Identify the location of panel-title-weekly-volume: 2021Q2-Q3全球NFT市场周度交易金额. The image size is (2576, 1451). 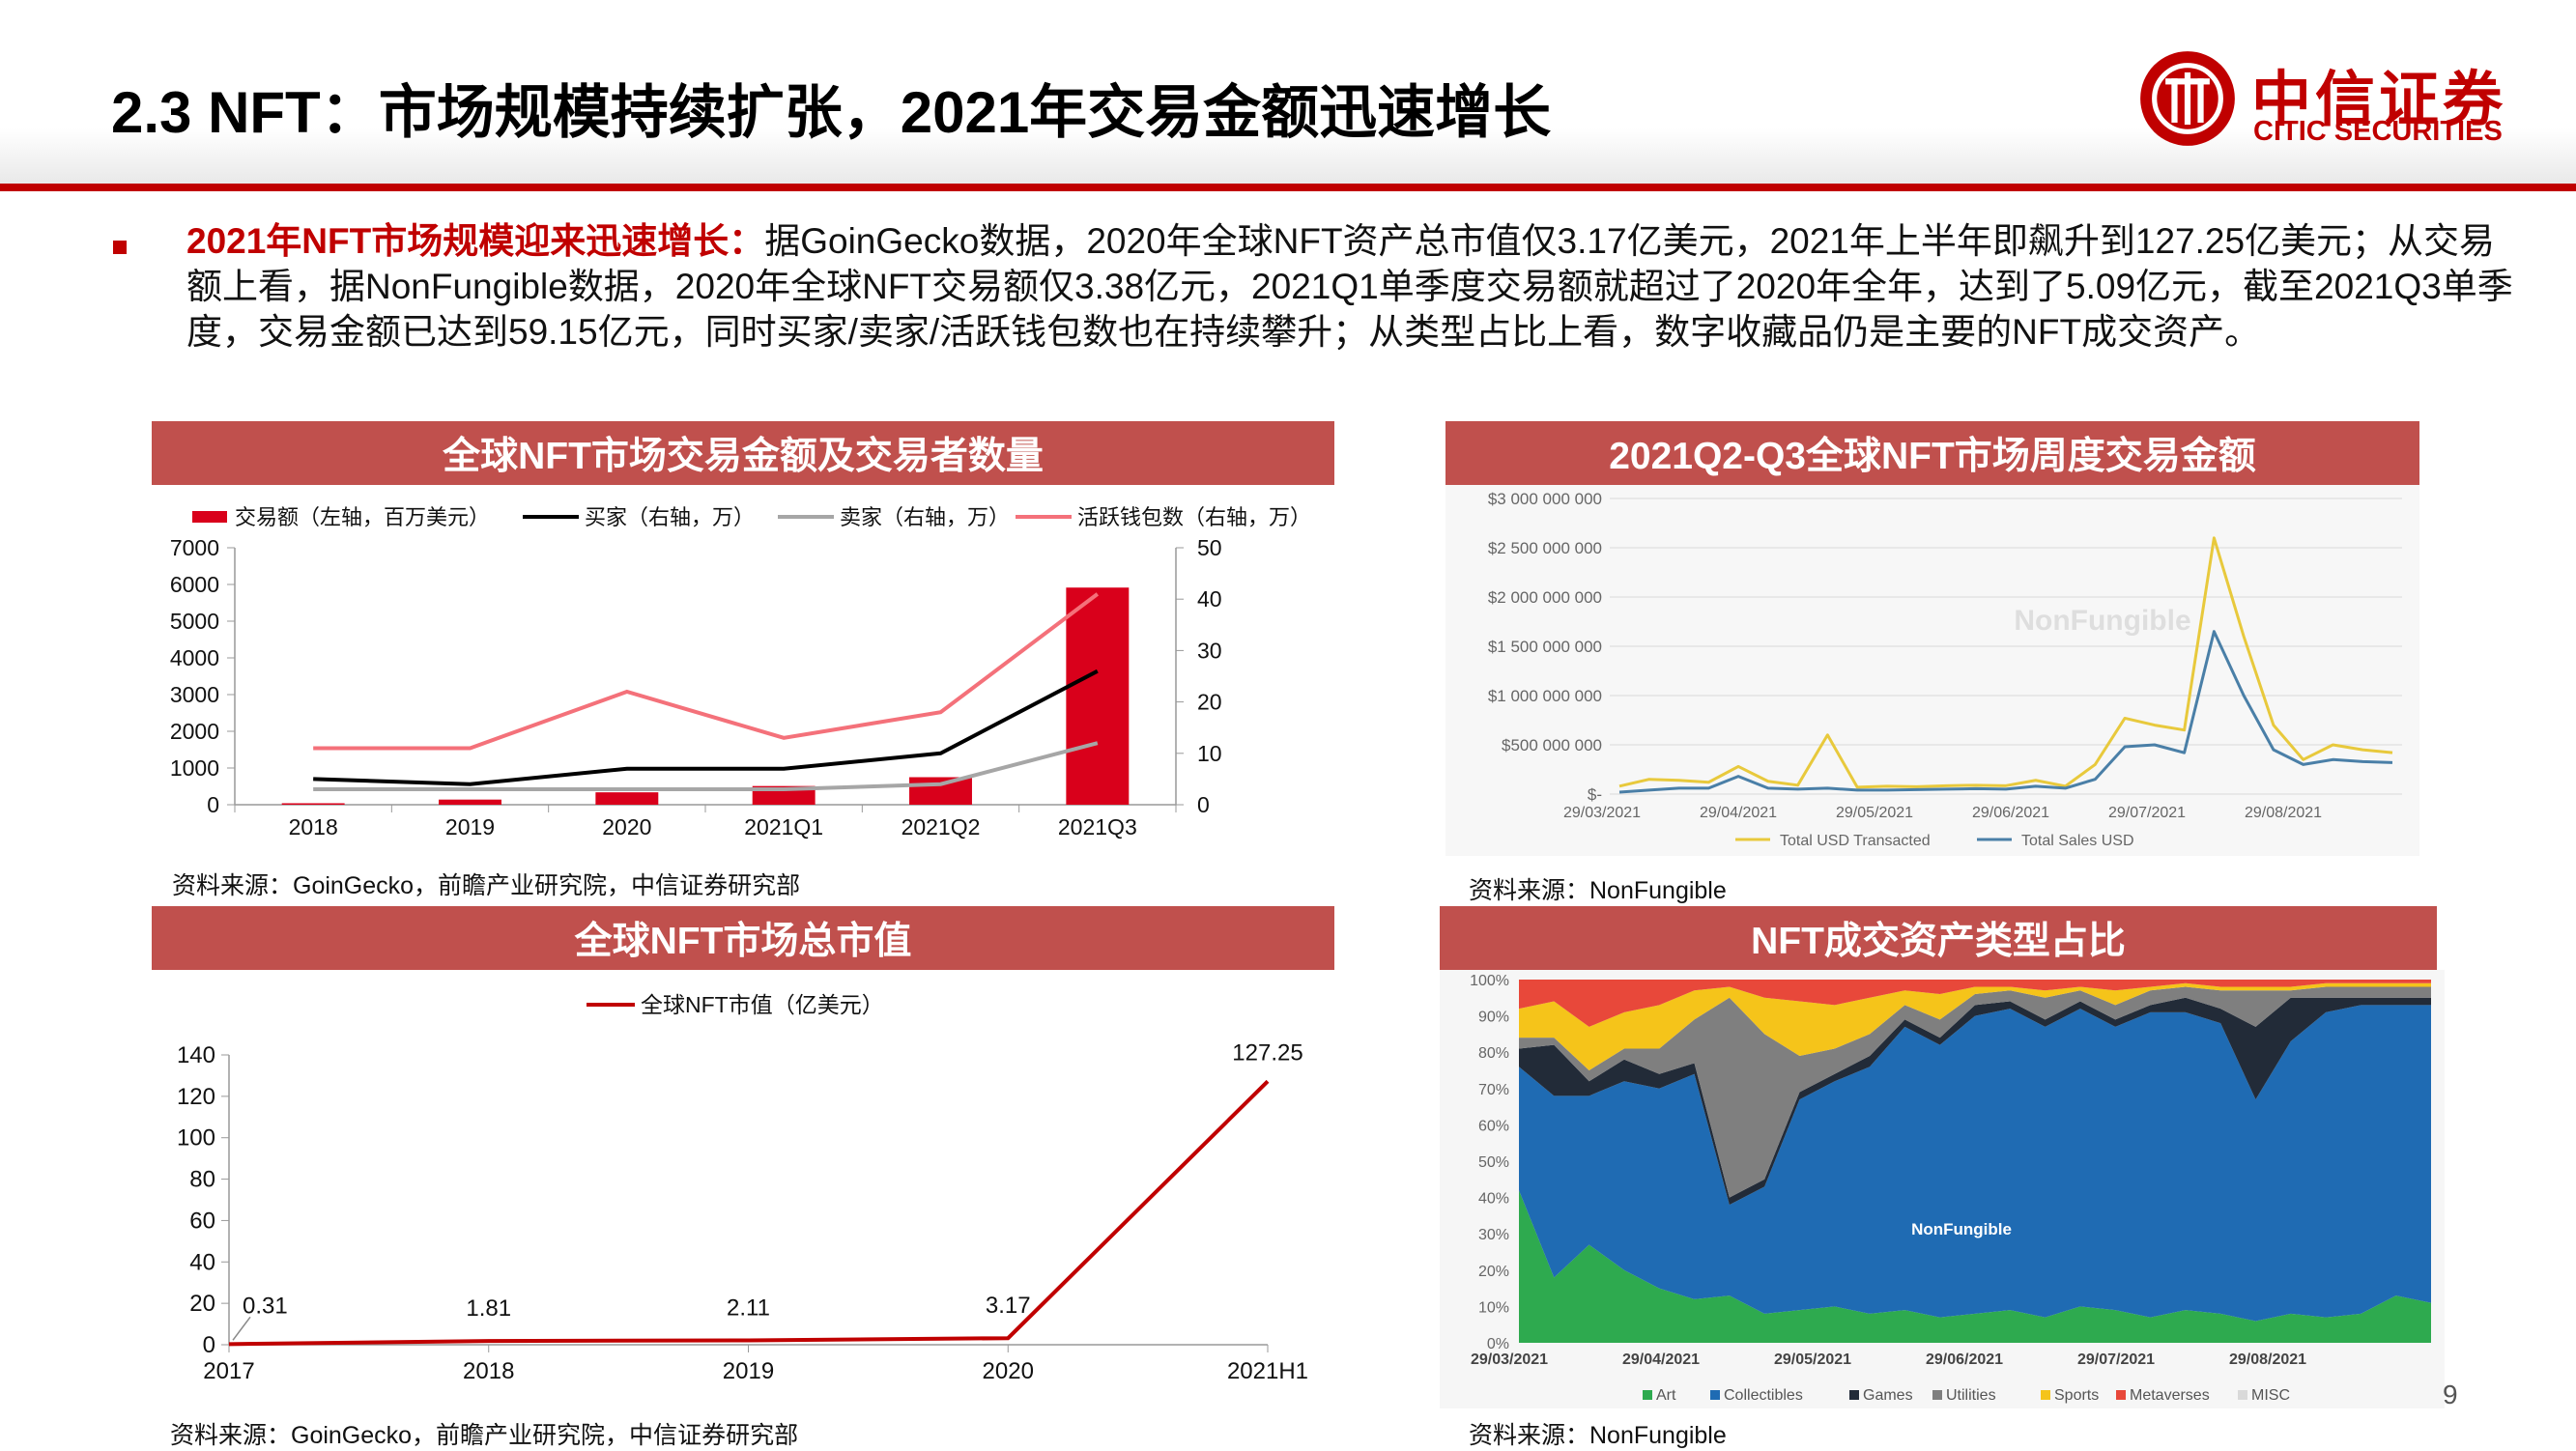
(1932, 453).